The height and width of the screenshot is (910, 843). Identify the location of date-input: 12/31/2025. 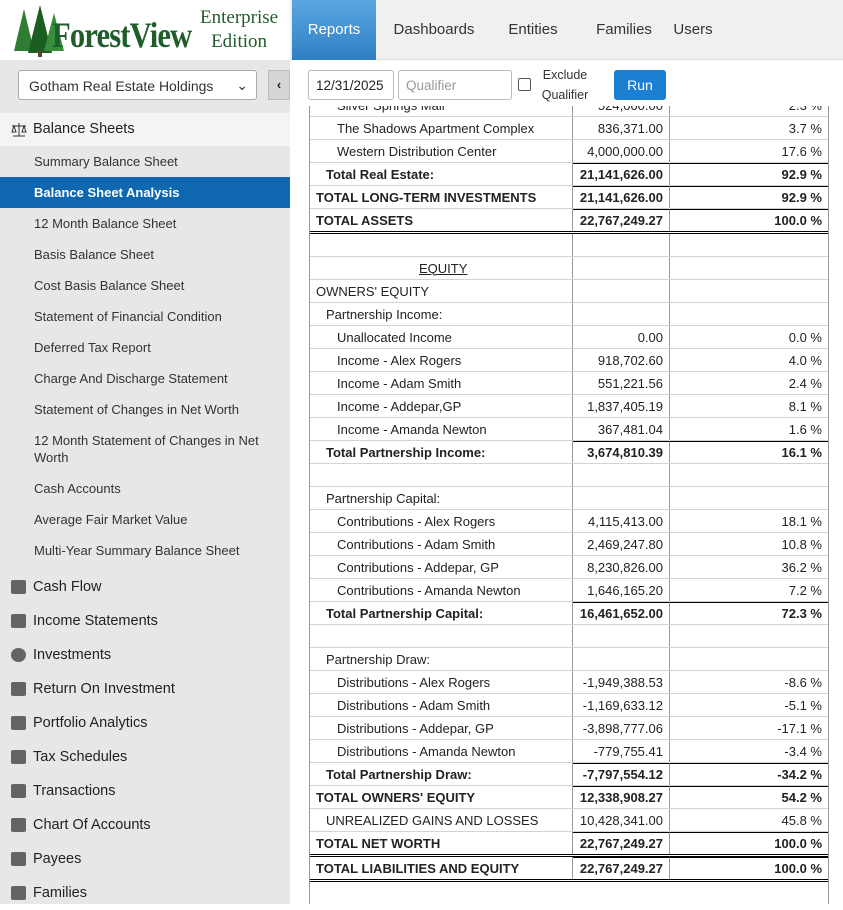
(351, 85).